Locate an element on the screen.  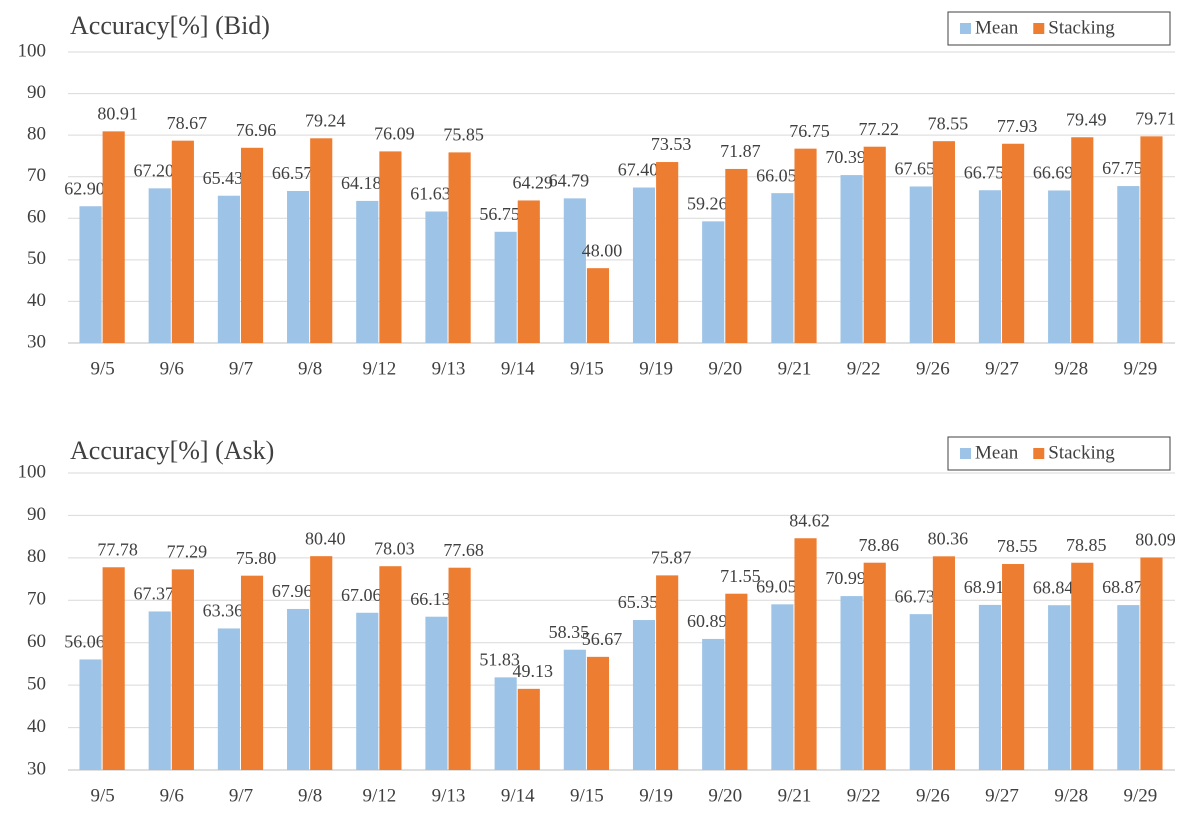
data-label: 77.93 is located at coordinates (1017, 126).